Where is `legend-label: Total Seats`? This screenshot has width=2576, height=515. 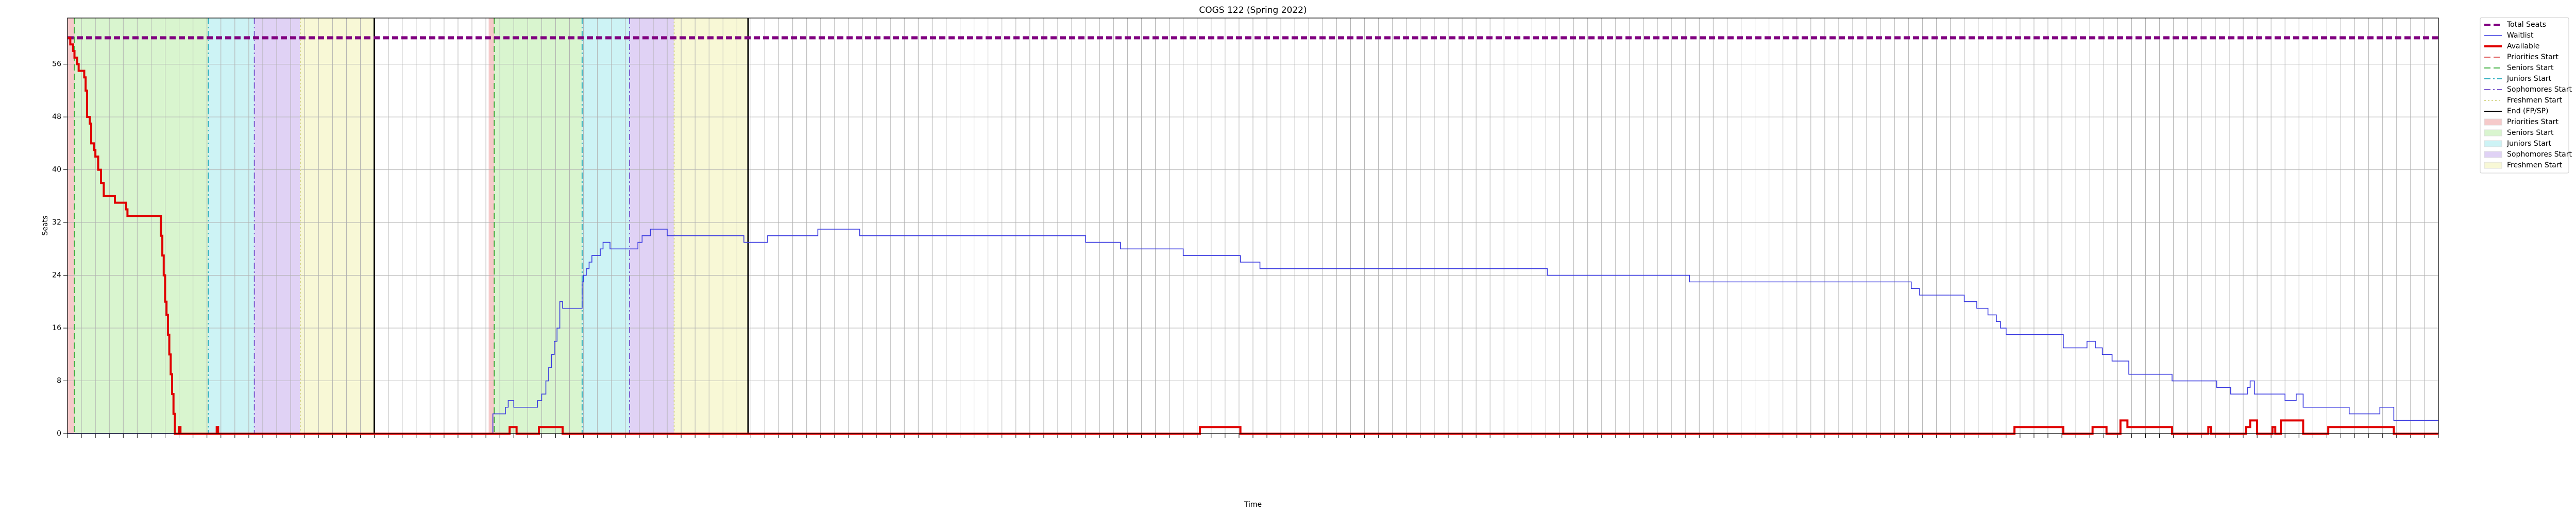
legend-label: Total Seats is located at coordinates (2526, 25).